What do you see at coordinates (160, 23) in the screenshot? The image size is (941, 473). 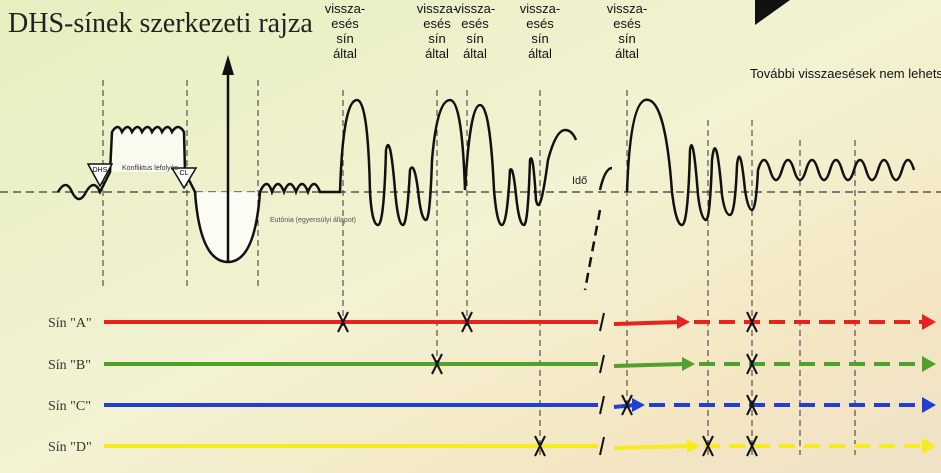 I see `title: DHS-sínek szerkezeti rajza` at bounding box center [160, 23].